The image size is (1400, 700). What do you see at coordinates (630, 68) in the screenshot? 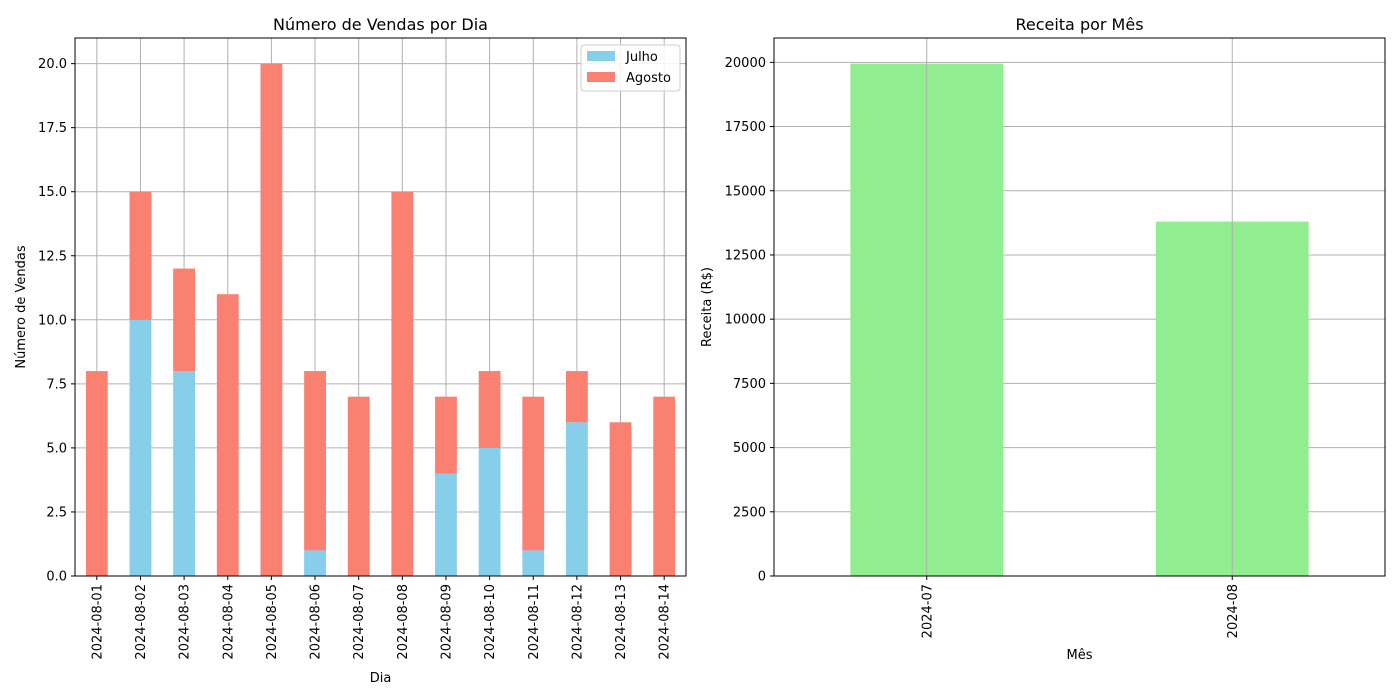
I see `legend: Julho Agosto` at bounding box center [630, 68].